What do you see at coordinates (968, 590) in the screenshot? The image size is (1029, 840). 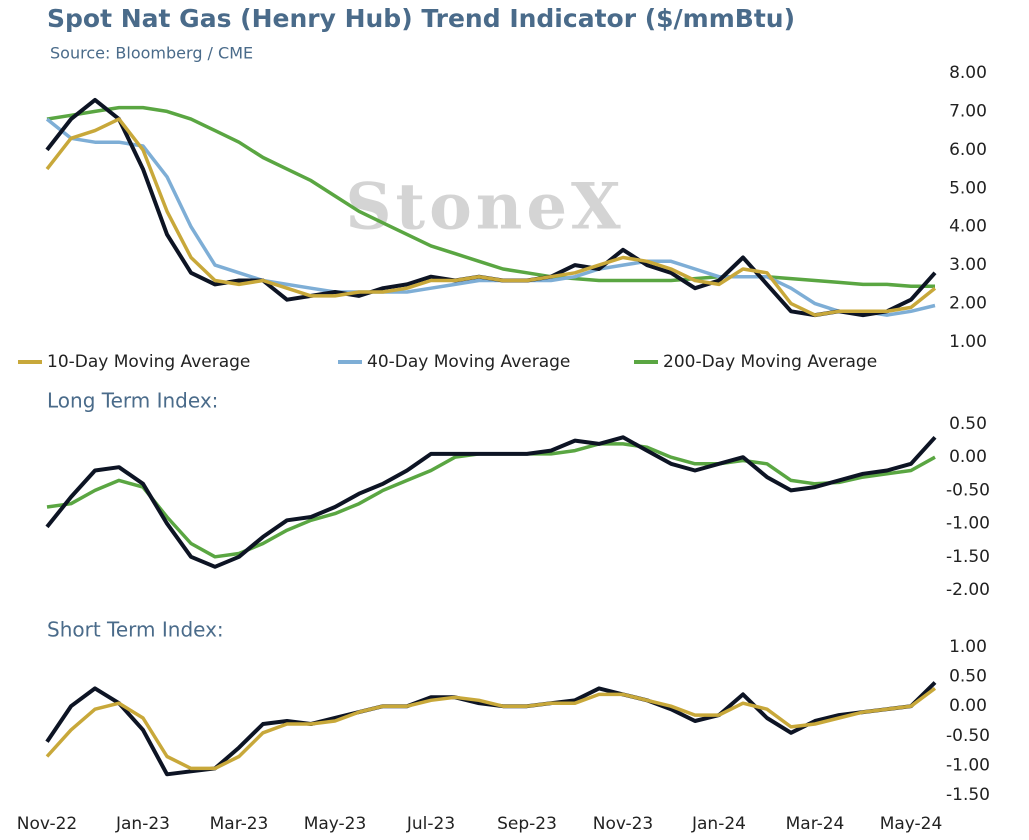 I see `y-tick-label: -2.00` at bounding box center [968, 590].